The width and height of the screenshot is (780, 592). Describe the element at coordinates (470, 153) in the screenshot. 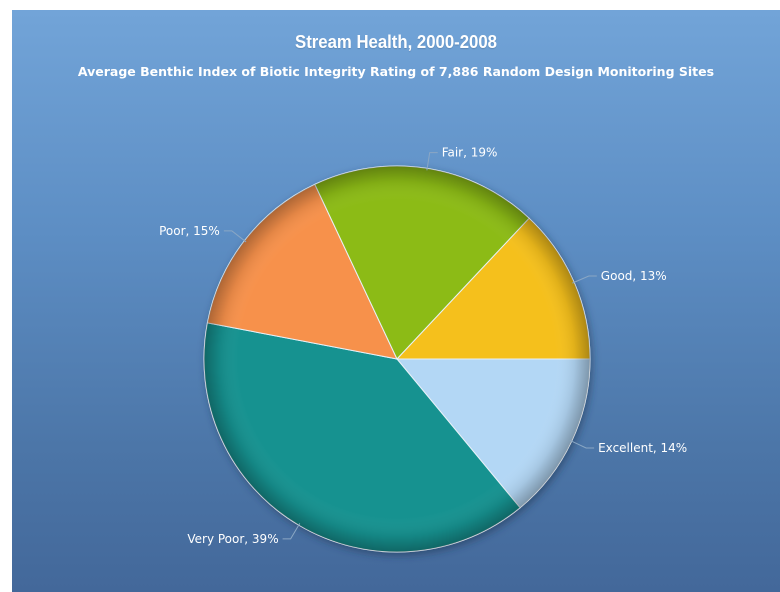

I see `pie-label-fair: Fair, 19%` at that location.